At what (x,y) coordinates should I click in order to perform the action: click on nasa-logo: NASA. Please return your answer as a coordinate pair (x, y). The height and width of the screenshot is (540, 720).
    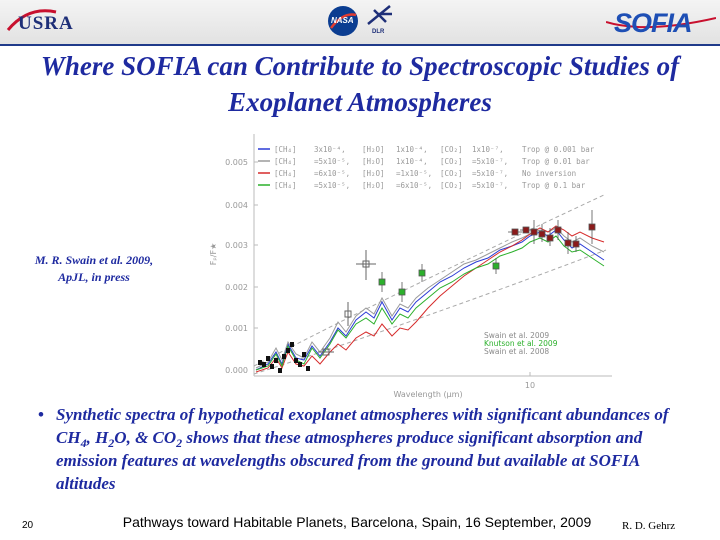
    Looking at the image, I should click on (343, 21).